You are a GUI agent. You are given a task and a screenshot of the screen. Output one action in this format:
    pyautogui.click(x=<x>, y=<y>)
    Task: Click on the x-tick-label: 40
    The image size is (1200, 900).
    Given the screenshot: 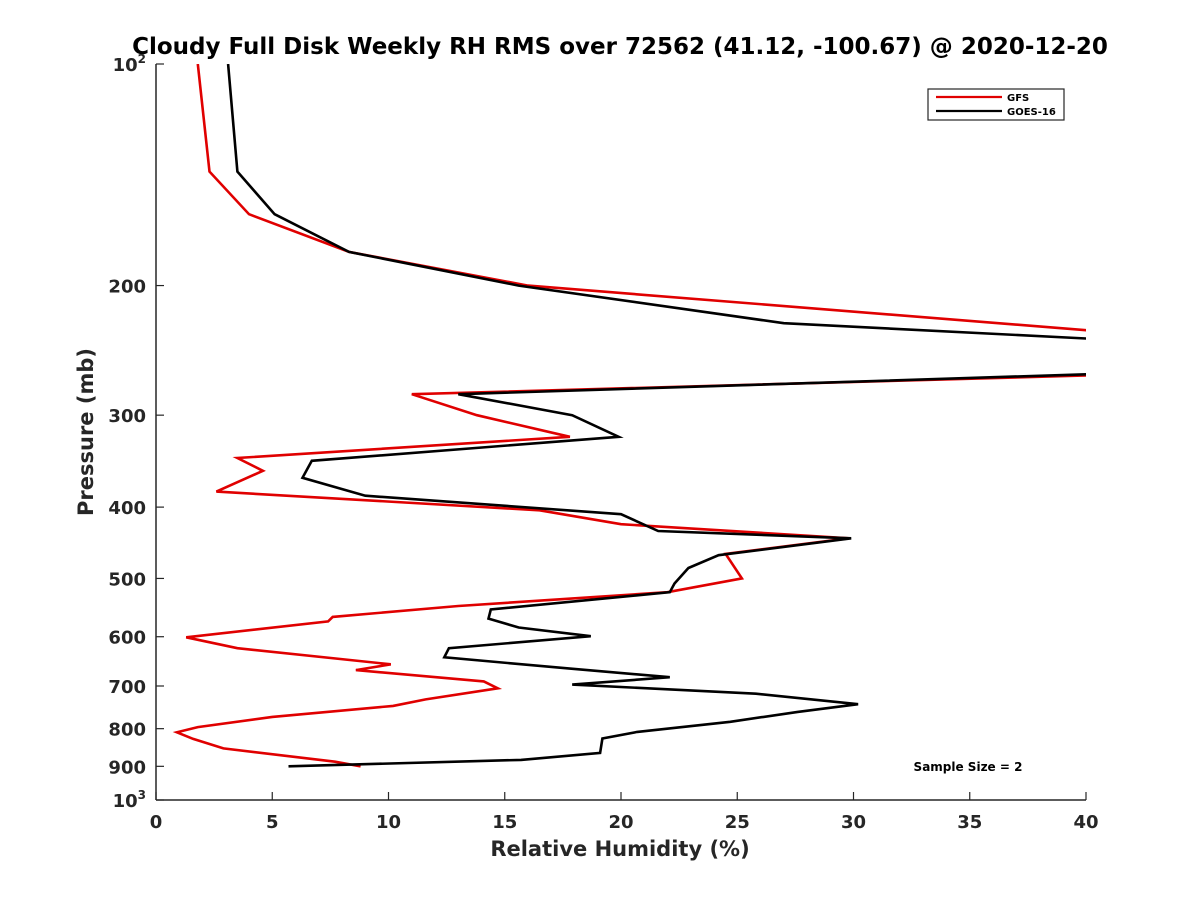 What is the action you would take?
    pyautogui.click(x=1085, y=822)
    